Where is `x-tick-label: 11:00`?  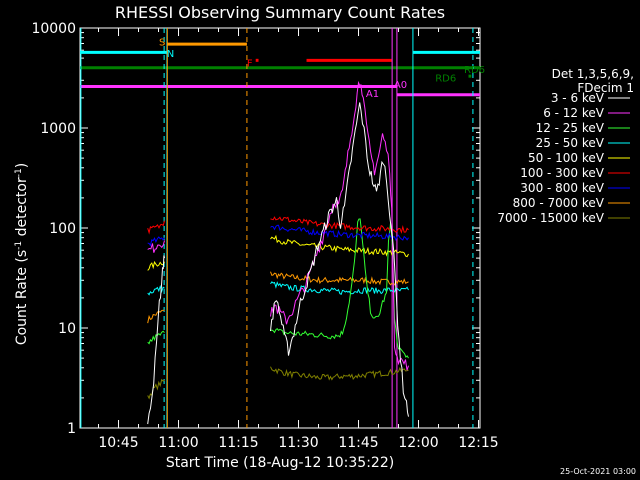
x-tick-label: 11:00 is located at coordinates (178, 443).